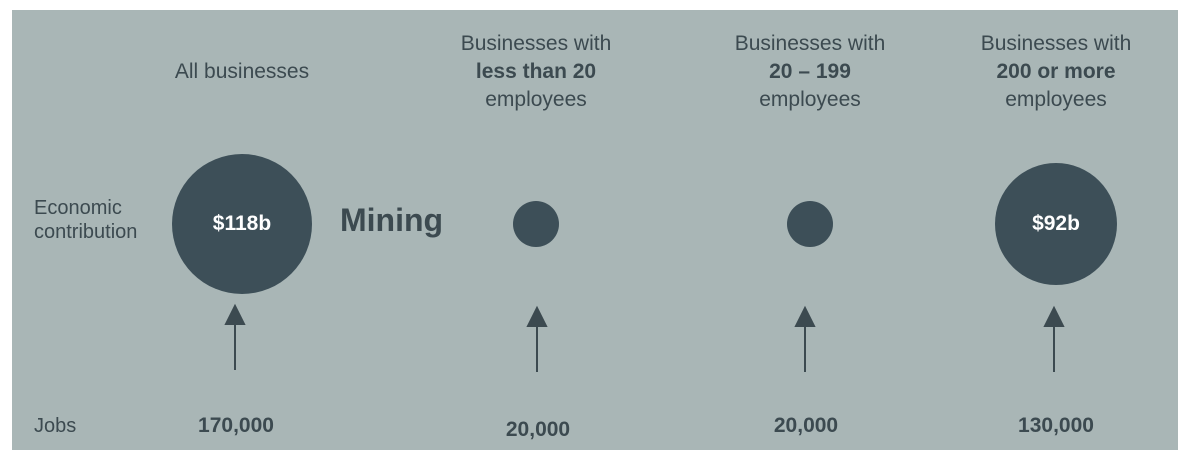 Image resolution: width=1184 pixels, height=454 pixels. What do you see at coordinates (55, 426) in the screenshot?
I see `row-label: Jobs` at bounding box center [55, 426].